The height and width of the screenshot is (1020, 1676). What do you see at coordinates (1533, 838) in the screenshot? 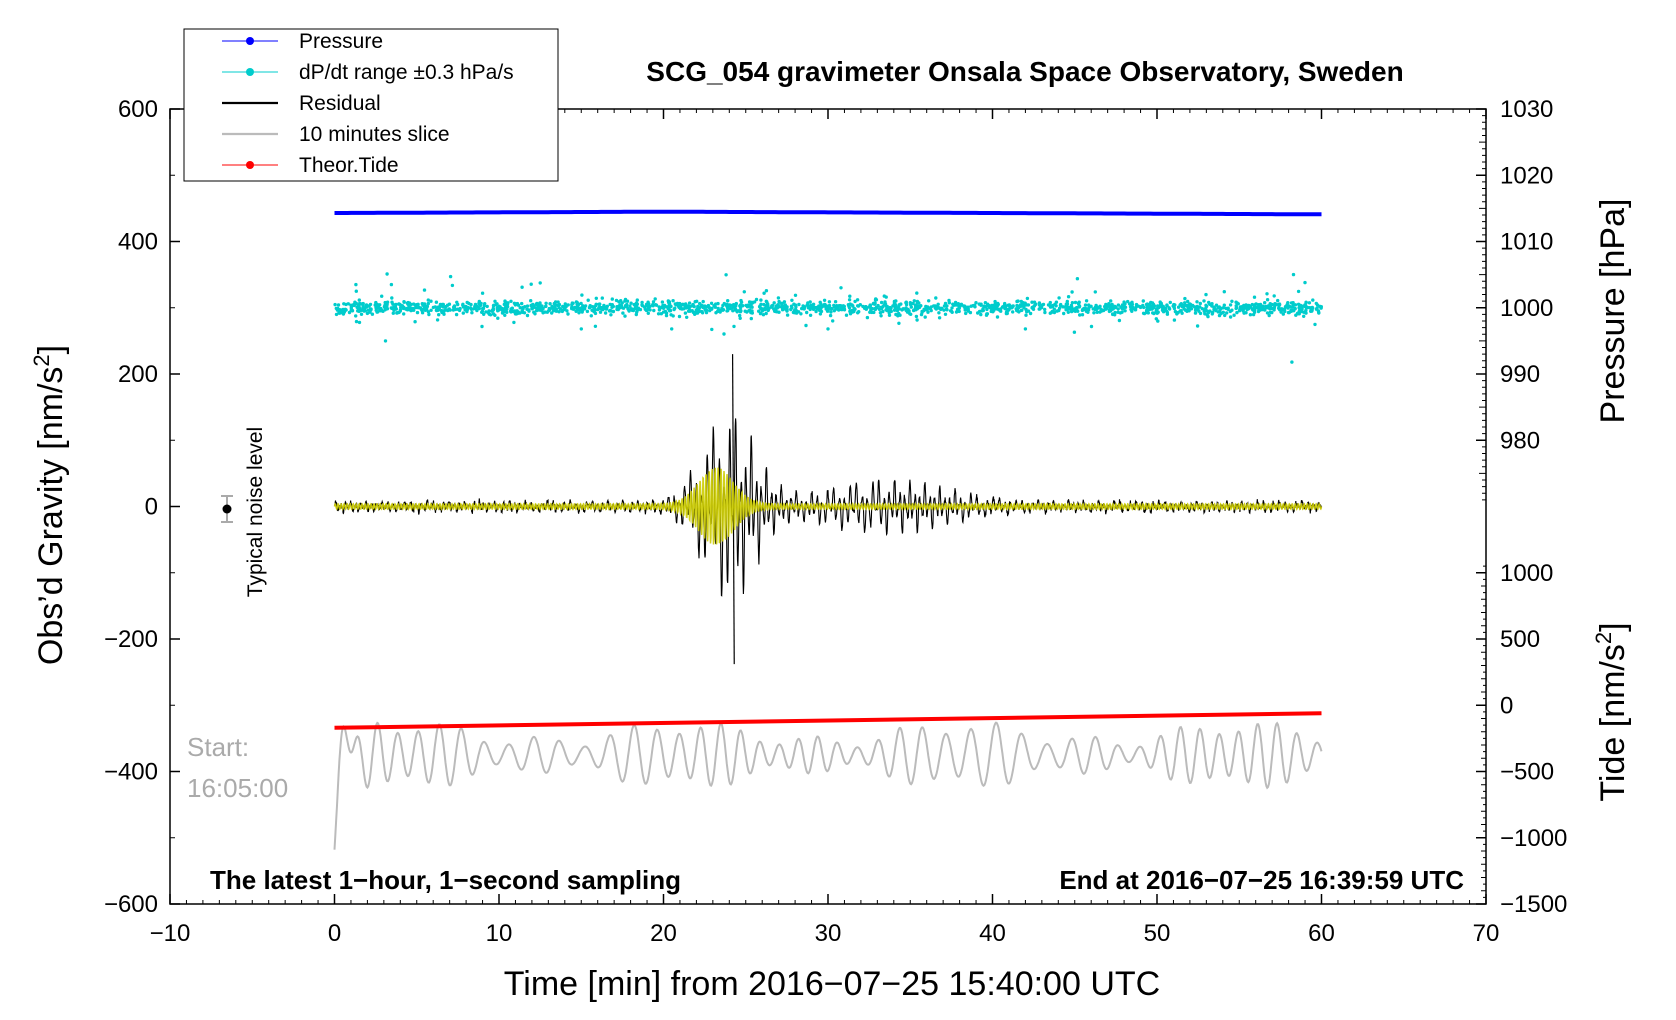
I see `tide-tick-label: −1000` at bounding box center [1533, 838].